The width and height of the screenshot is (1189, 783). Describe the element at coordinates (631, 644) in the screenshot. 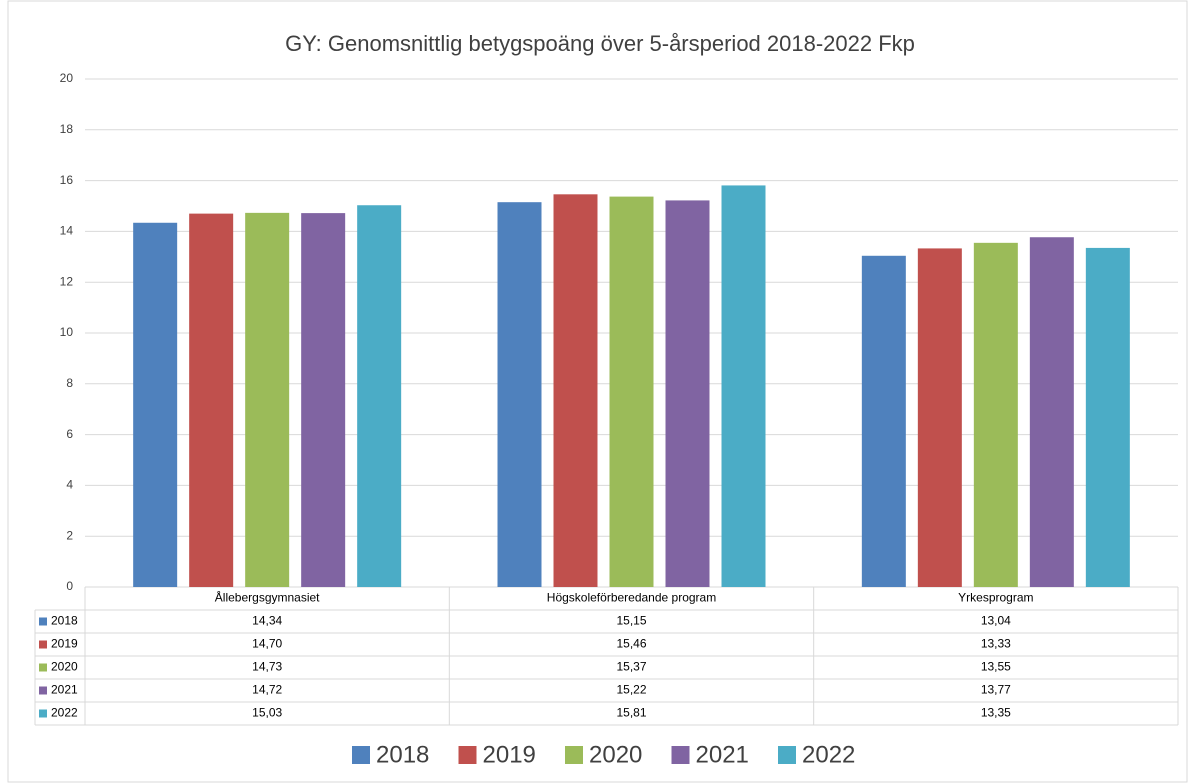

I see `table-cell: 15,46` at that location.